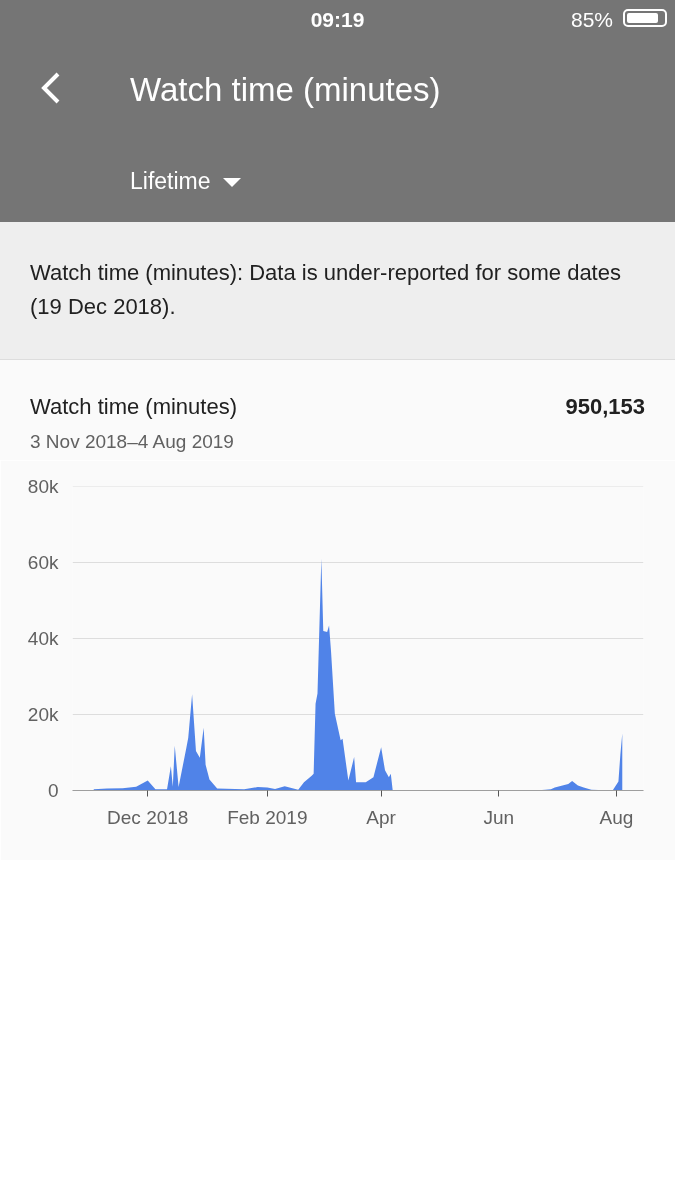  Describe the element at coordinates (285, 90) in the screenshot. I see `chart-title: Watch time (minutes)` at that location.